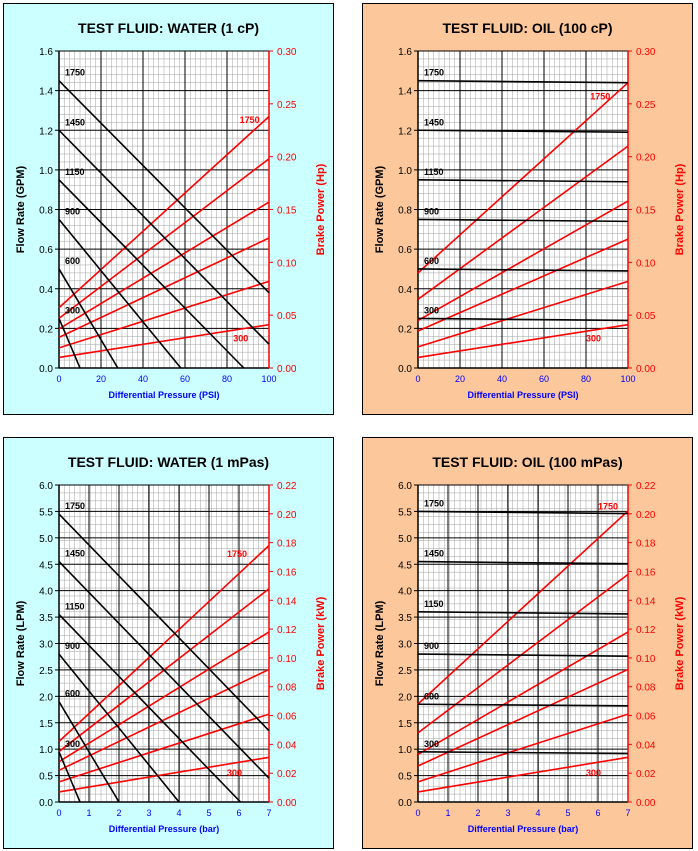 Image resolution: width=698 pixels, height=851 pixels. Describe the element at coordinates (646, 52) in the screenshot. I see `y2-tick-label: 0.30` at that location.